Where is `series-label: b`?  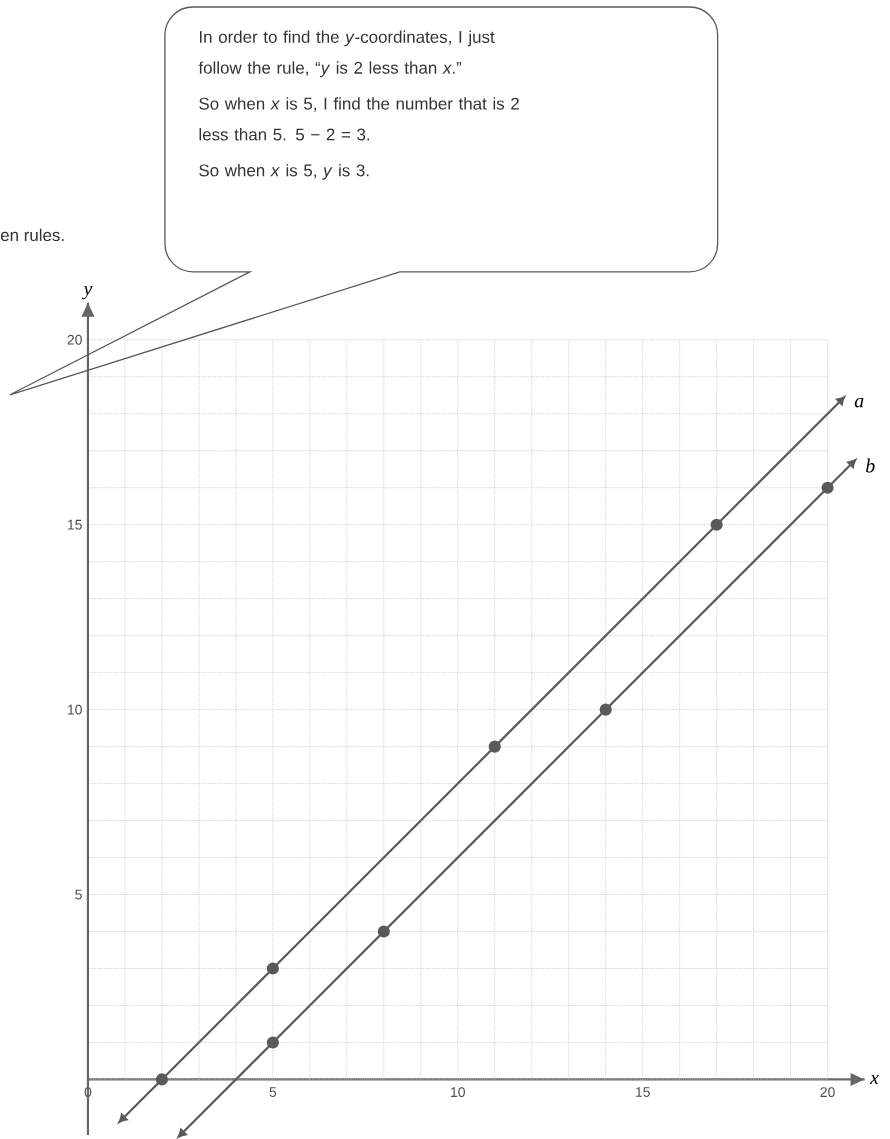 series-label: b is located at coordinates (870, 465).